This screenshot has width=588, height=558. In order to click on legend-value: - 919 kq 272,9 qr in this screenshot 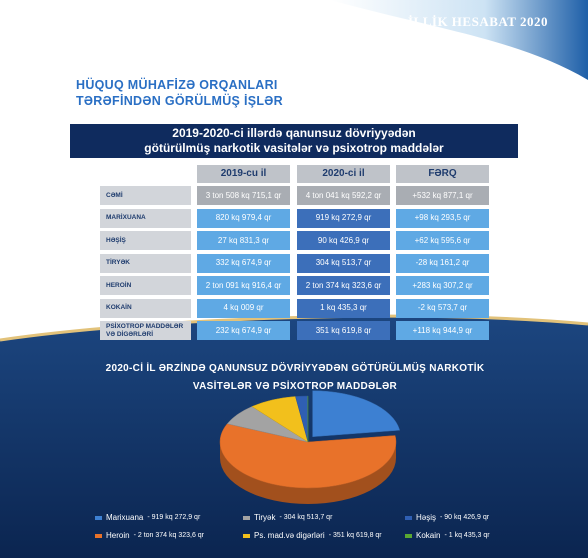, I will do `click(174, 517)`.